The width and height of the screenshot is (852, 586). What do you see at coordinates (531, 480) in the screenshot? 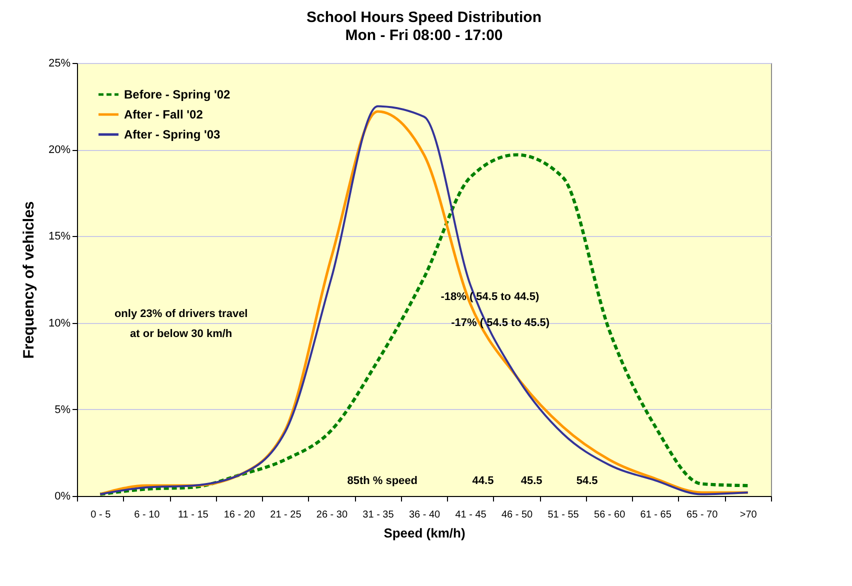
I see `annotation: 45.5` at bounding box center [531, 480].